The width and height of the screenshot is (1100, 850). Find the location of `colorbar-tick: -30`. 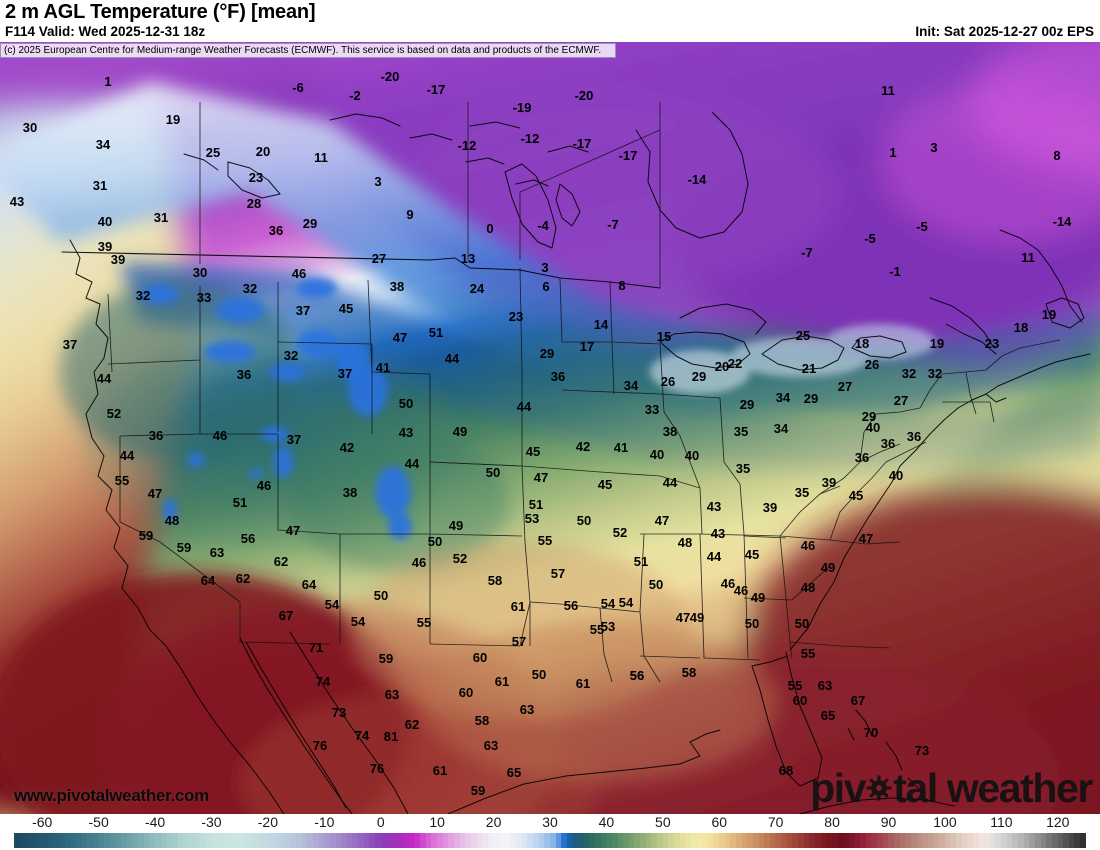

colorbar-tick: -30 is located at coordinates (211, 822).